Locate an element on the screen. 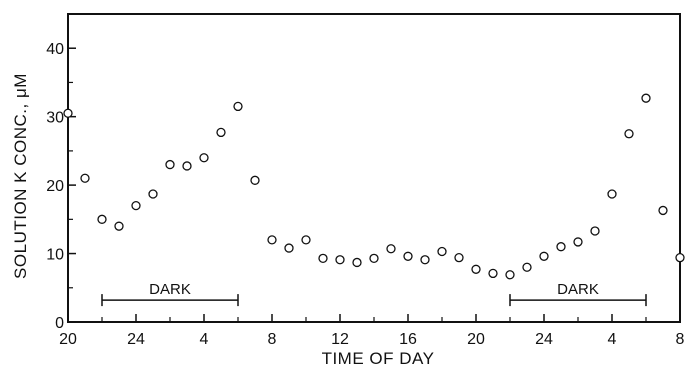 The width and height of the screenshot is (685, 371). y-axis-title: SOLUTION K CONC., μM is located at coordinates (20, 176).